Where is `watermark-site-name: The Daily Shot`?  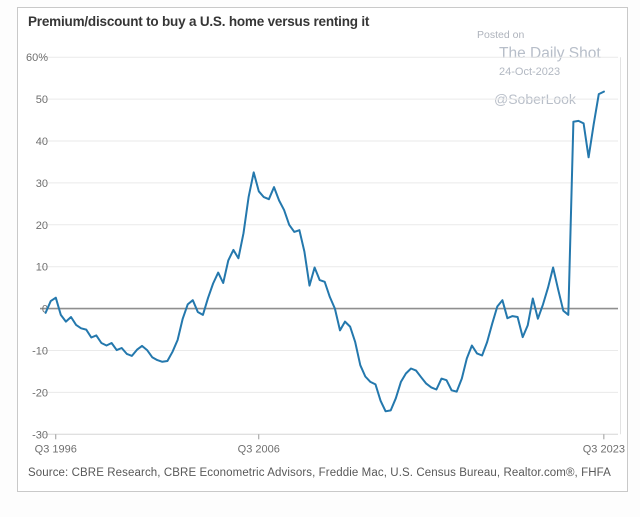
watermark-site-name: The Daily Shot is located at coordinates (550, 53).